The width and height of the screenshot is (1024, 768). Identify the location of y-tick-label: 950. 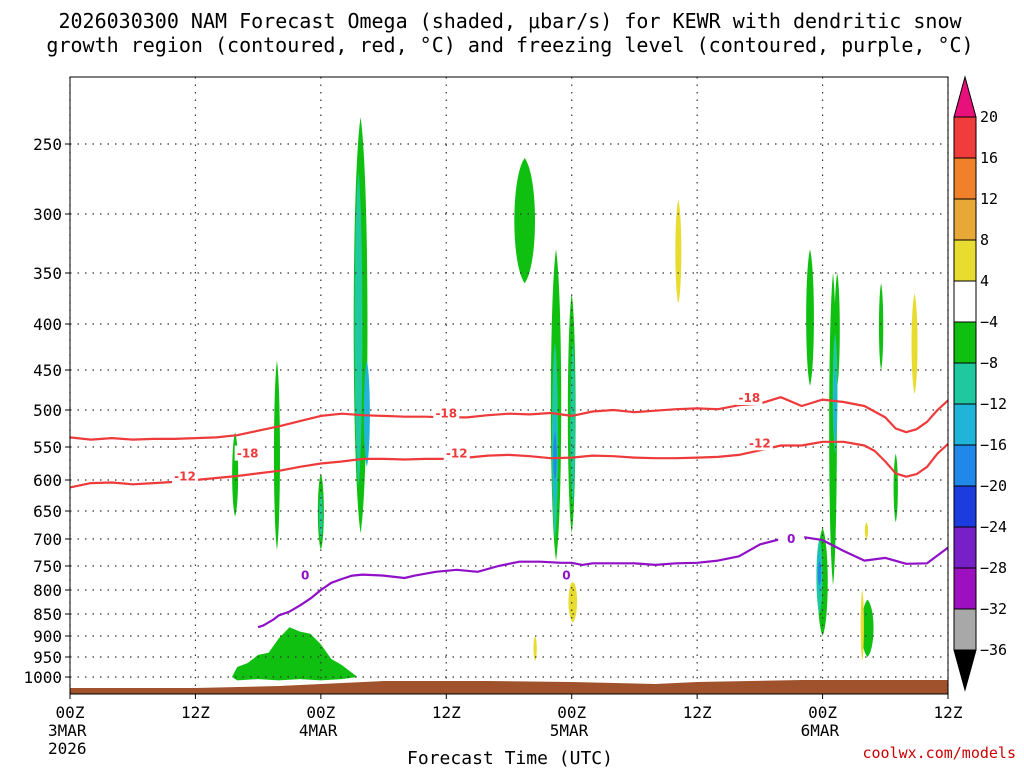
(47, 657).